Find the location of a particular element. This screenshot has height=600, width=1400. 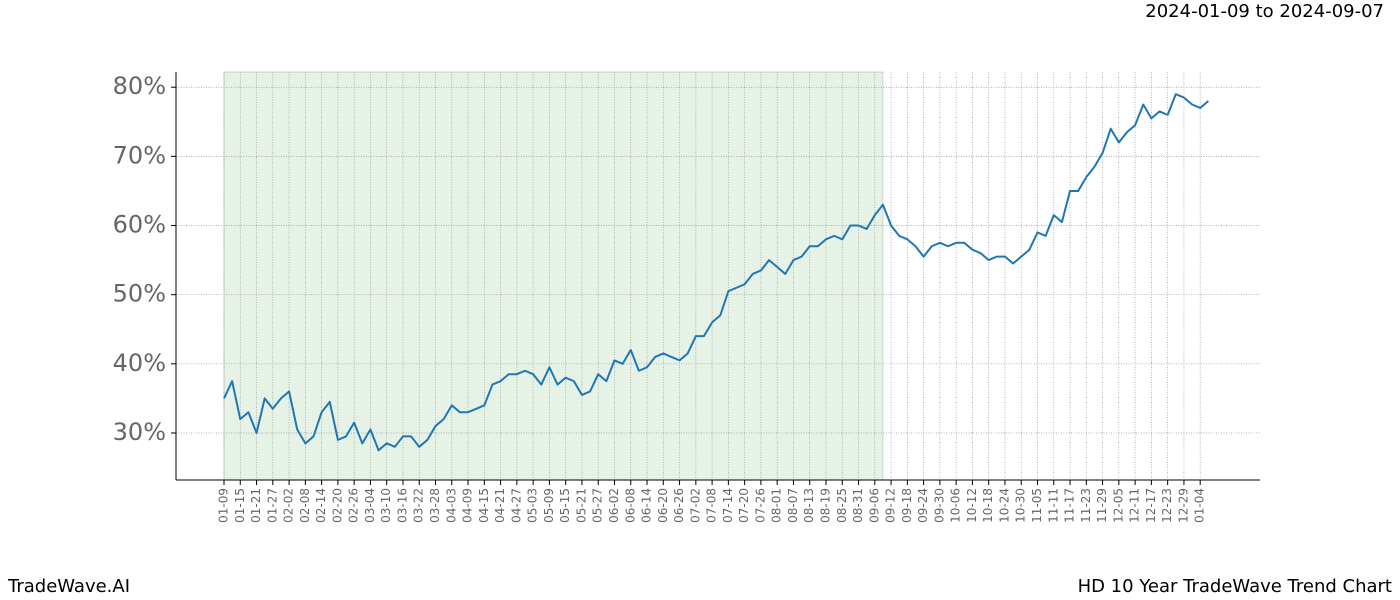

x-tick-label: 08-25 is located at coordinates (842, 505).